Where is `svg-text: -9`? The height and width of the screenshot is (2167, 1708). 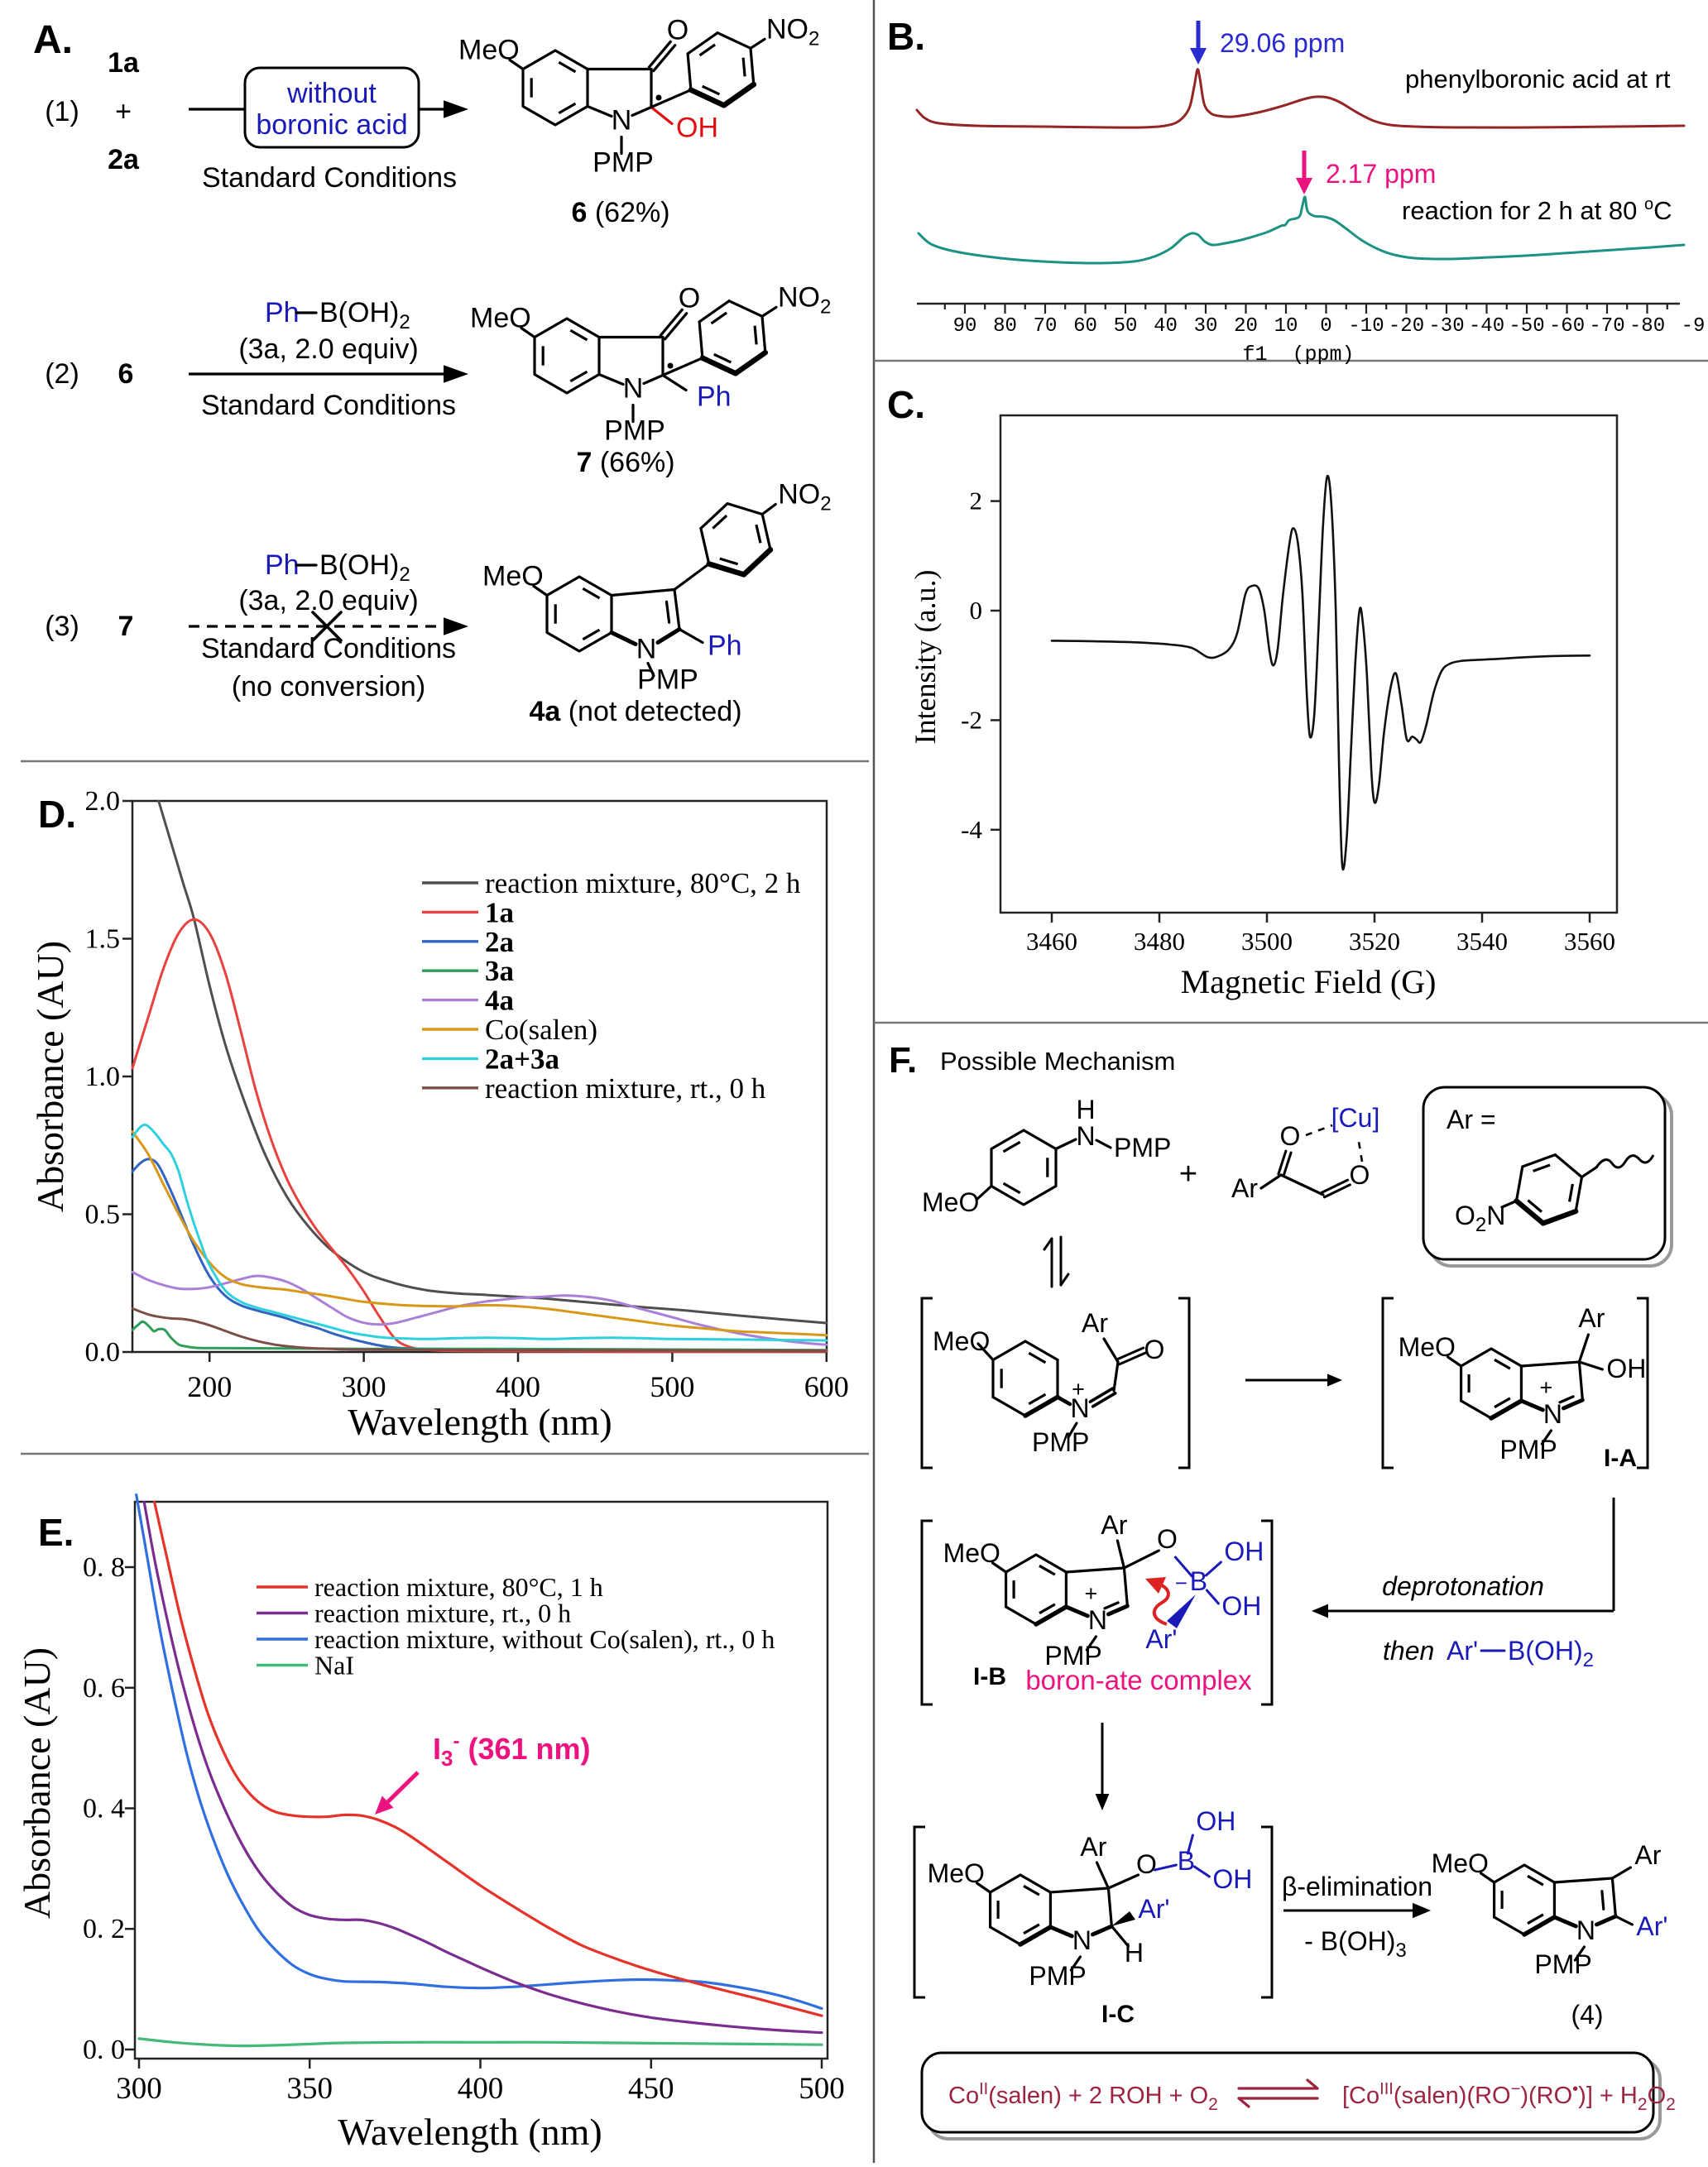
svg-text: -9 is located at coordinates (1694, 326).